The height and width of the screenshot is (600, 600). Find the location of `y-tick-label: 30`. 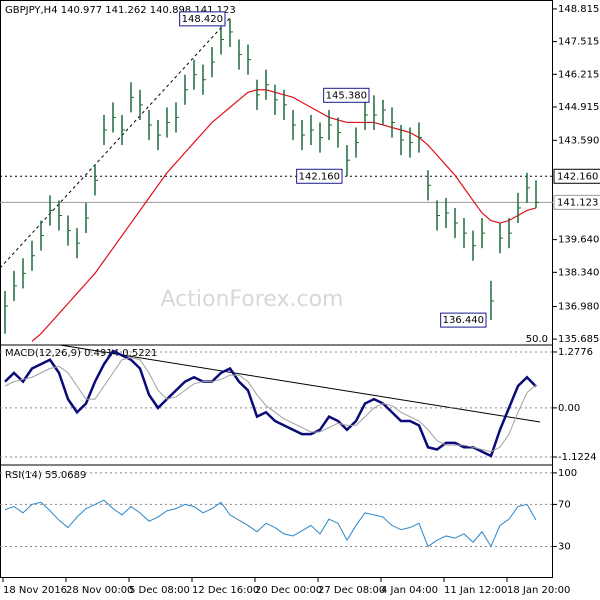

y-tick-label: 30 is located at coordinates (564, 546).